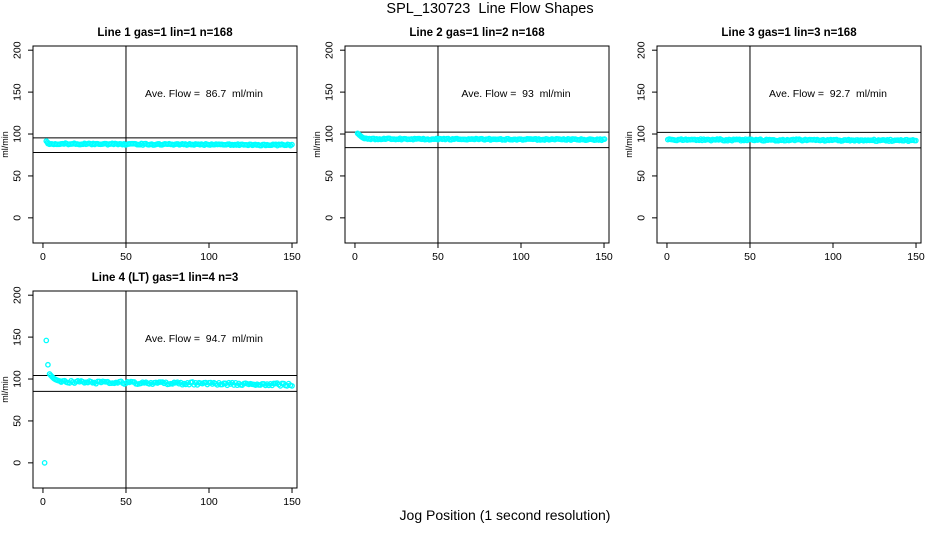 The width and height of the screenshot is (936, 540). I want to click on average-flow-annotation: Ave. Flow = 86.7 ml/min, so click(204, 94).